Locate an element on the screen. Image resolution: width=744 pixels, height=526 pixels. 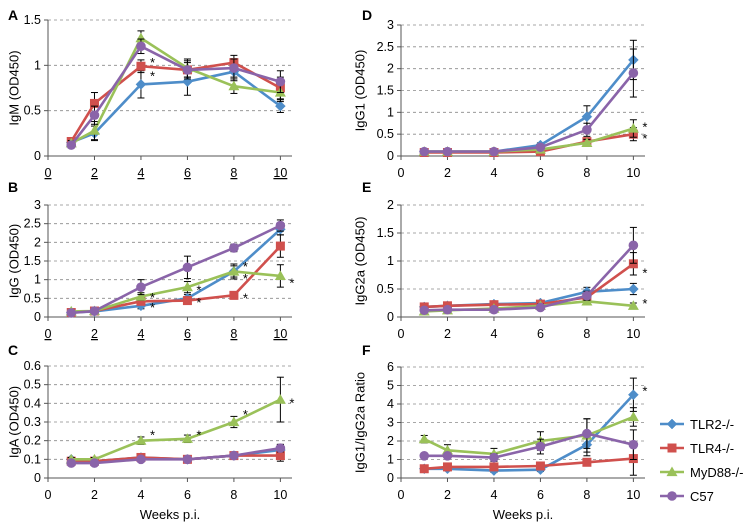
y-tick-label: 0.2 is located at coordinates (32, 441).